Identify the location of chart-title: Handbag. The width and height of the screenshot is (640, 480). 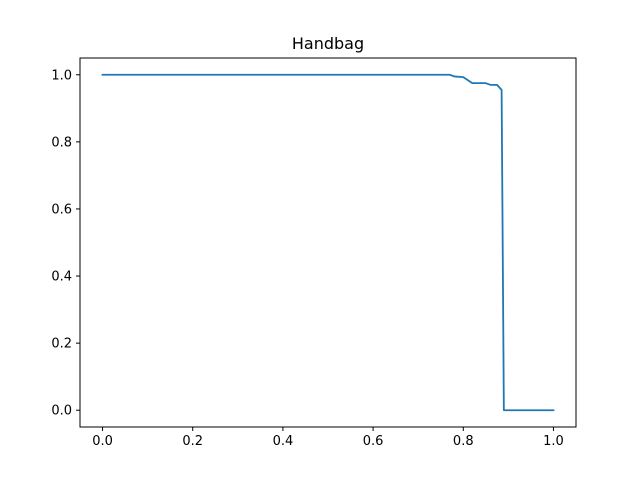
(328, 43).